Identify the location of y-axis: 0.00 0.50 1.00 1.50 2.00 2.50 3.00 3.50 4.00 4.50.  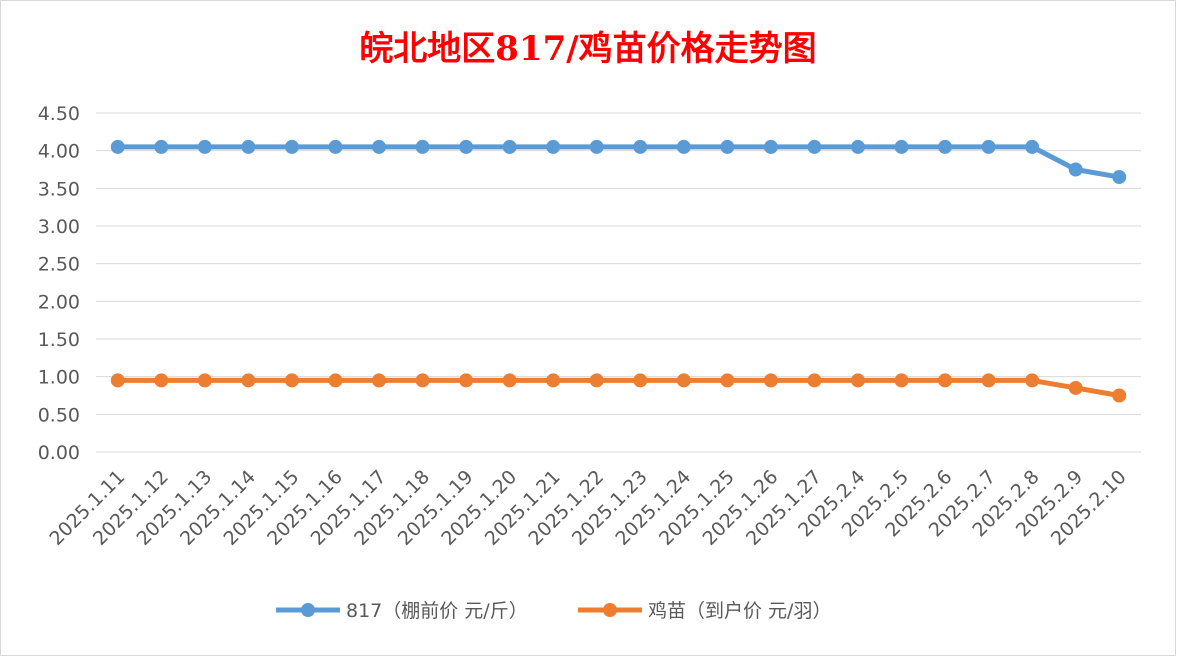
(59, 283).